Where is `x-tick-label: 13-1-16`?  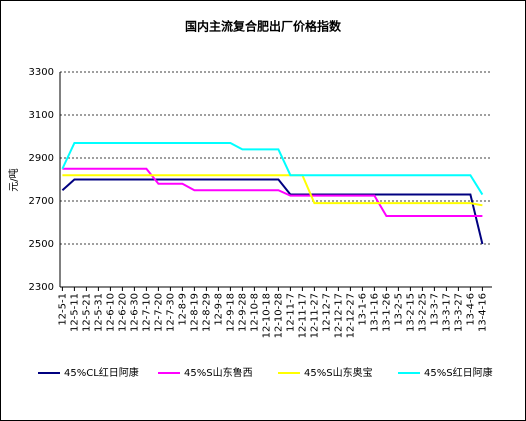 x-tick-label: 13-1-16 is located at coordinates (374, 312).